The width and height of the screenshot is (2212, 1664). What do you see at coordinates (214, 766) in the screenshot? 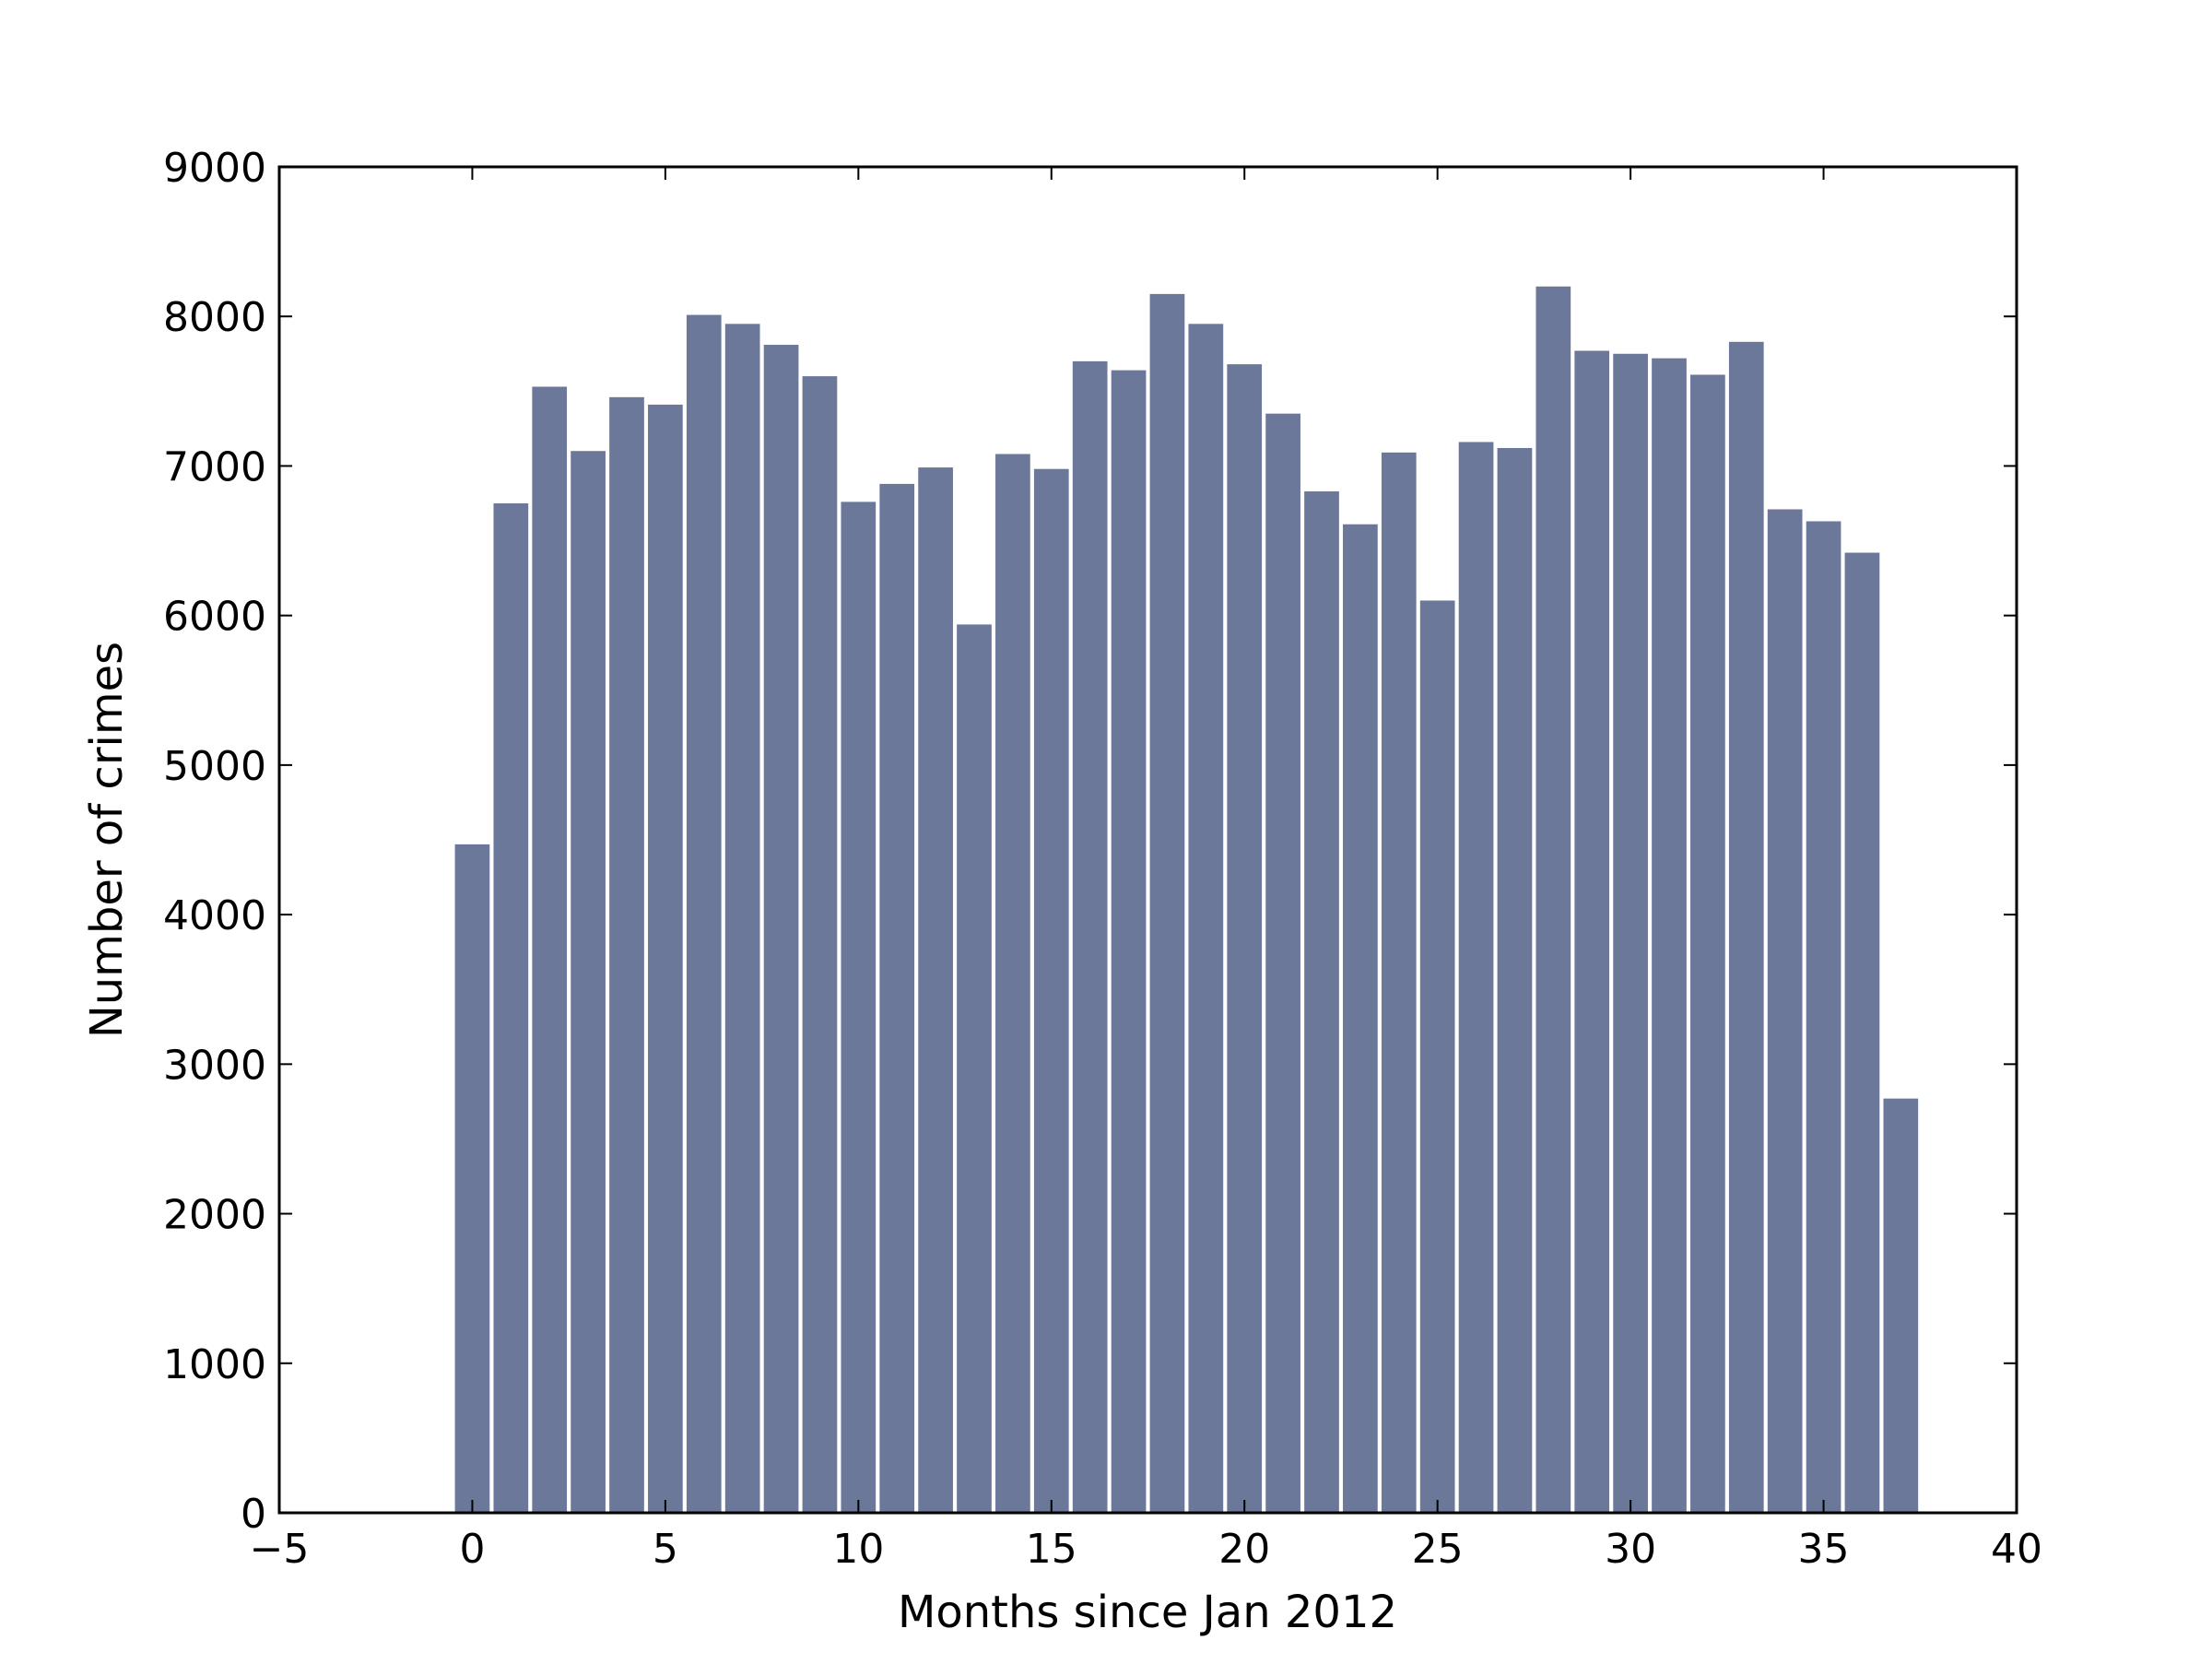
I see `y-tick-label-5: 5000` at bounding box center [214, 766].